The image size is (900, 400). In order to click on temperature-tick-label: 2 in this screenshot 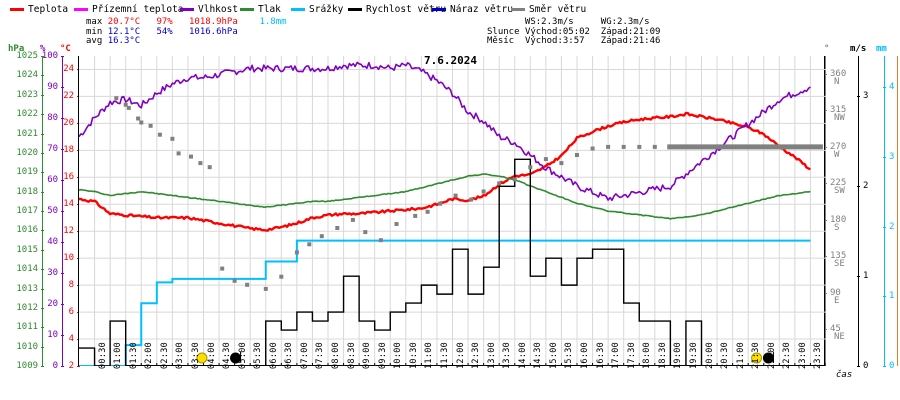, I will do `click(71, 366)`.